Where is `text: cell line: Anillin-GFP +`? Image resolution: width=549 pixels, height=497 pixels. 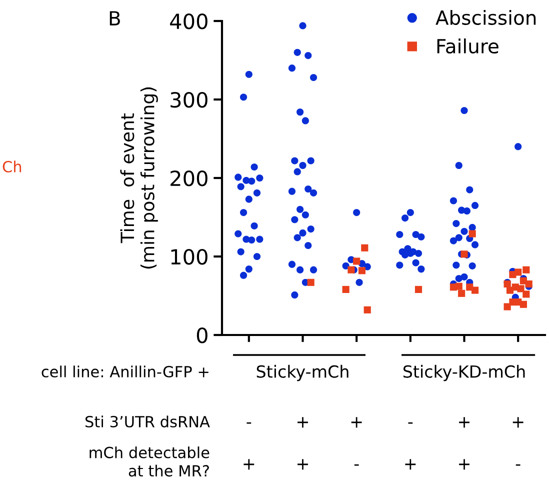 text: cell line: Anillin-GFP + is located at coordinates (125, 372).